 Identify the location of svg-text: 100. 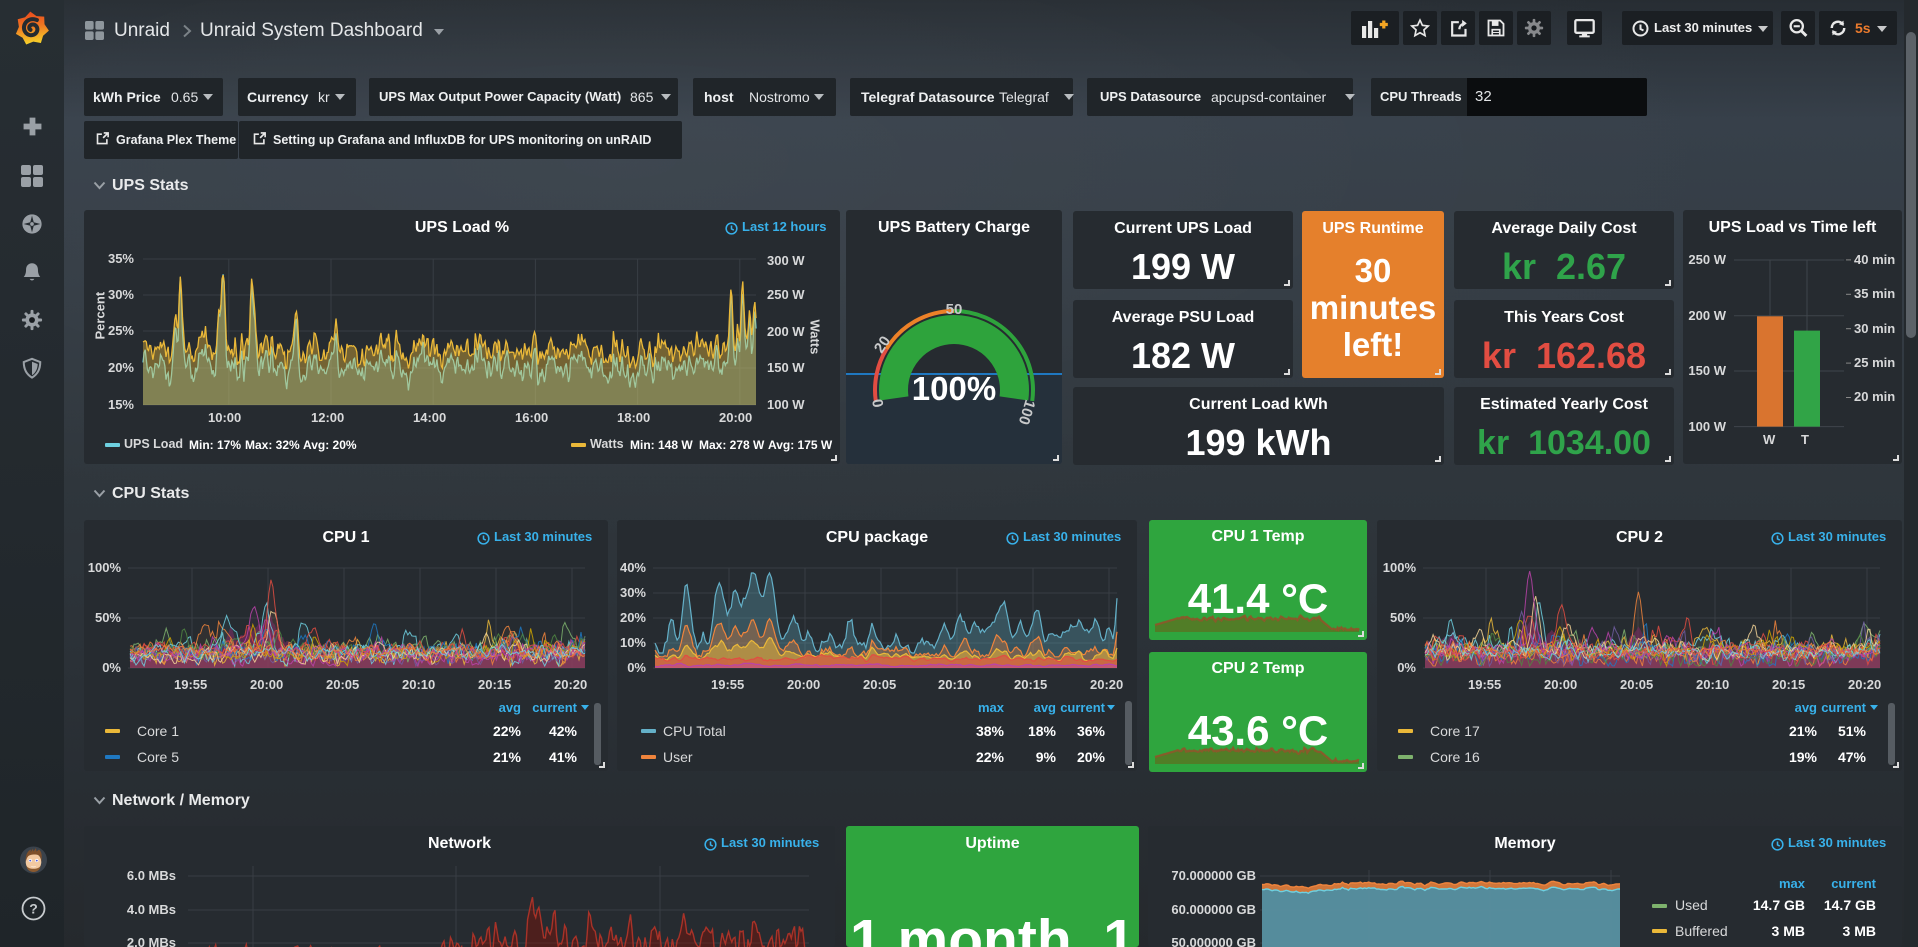
(1027, 412).